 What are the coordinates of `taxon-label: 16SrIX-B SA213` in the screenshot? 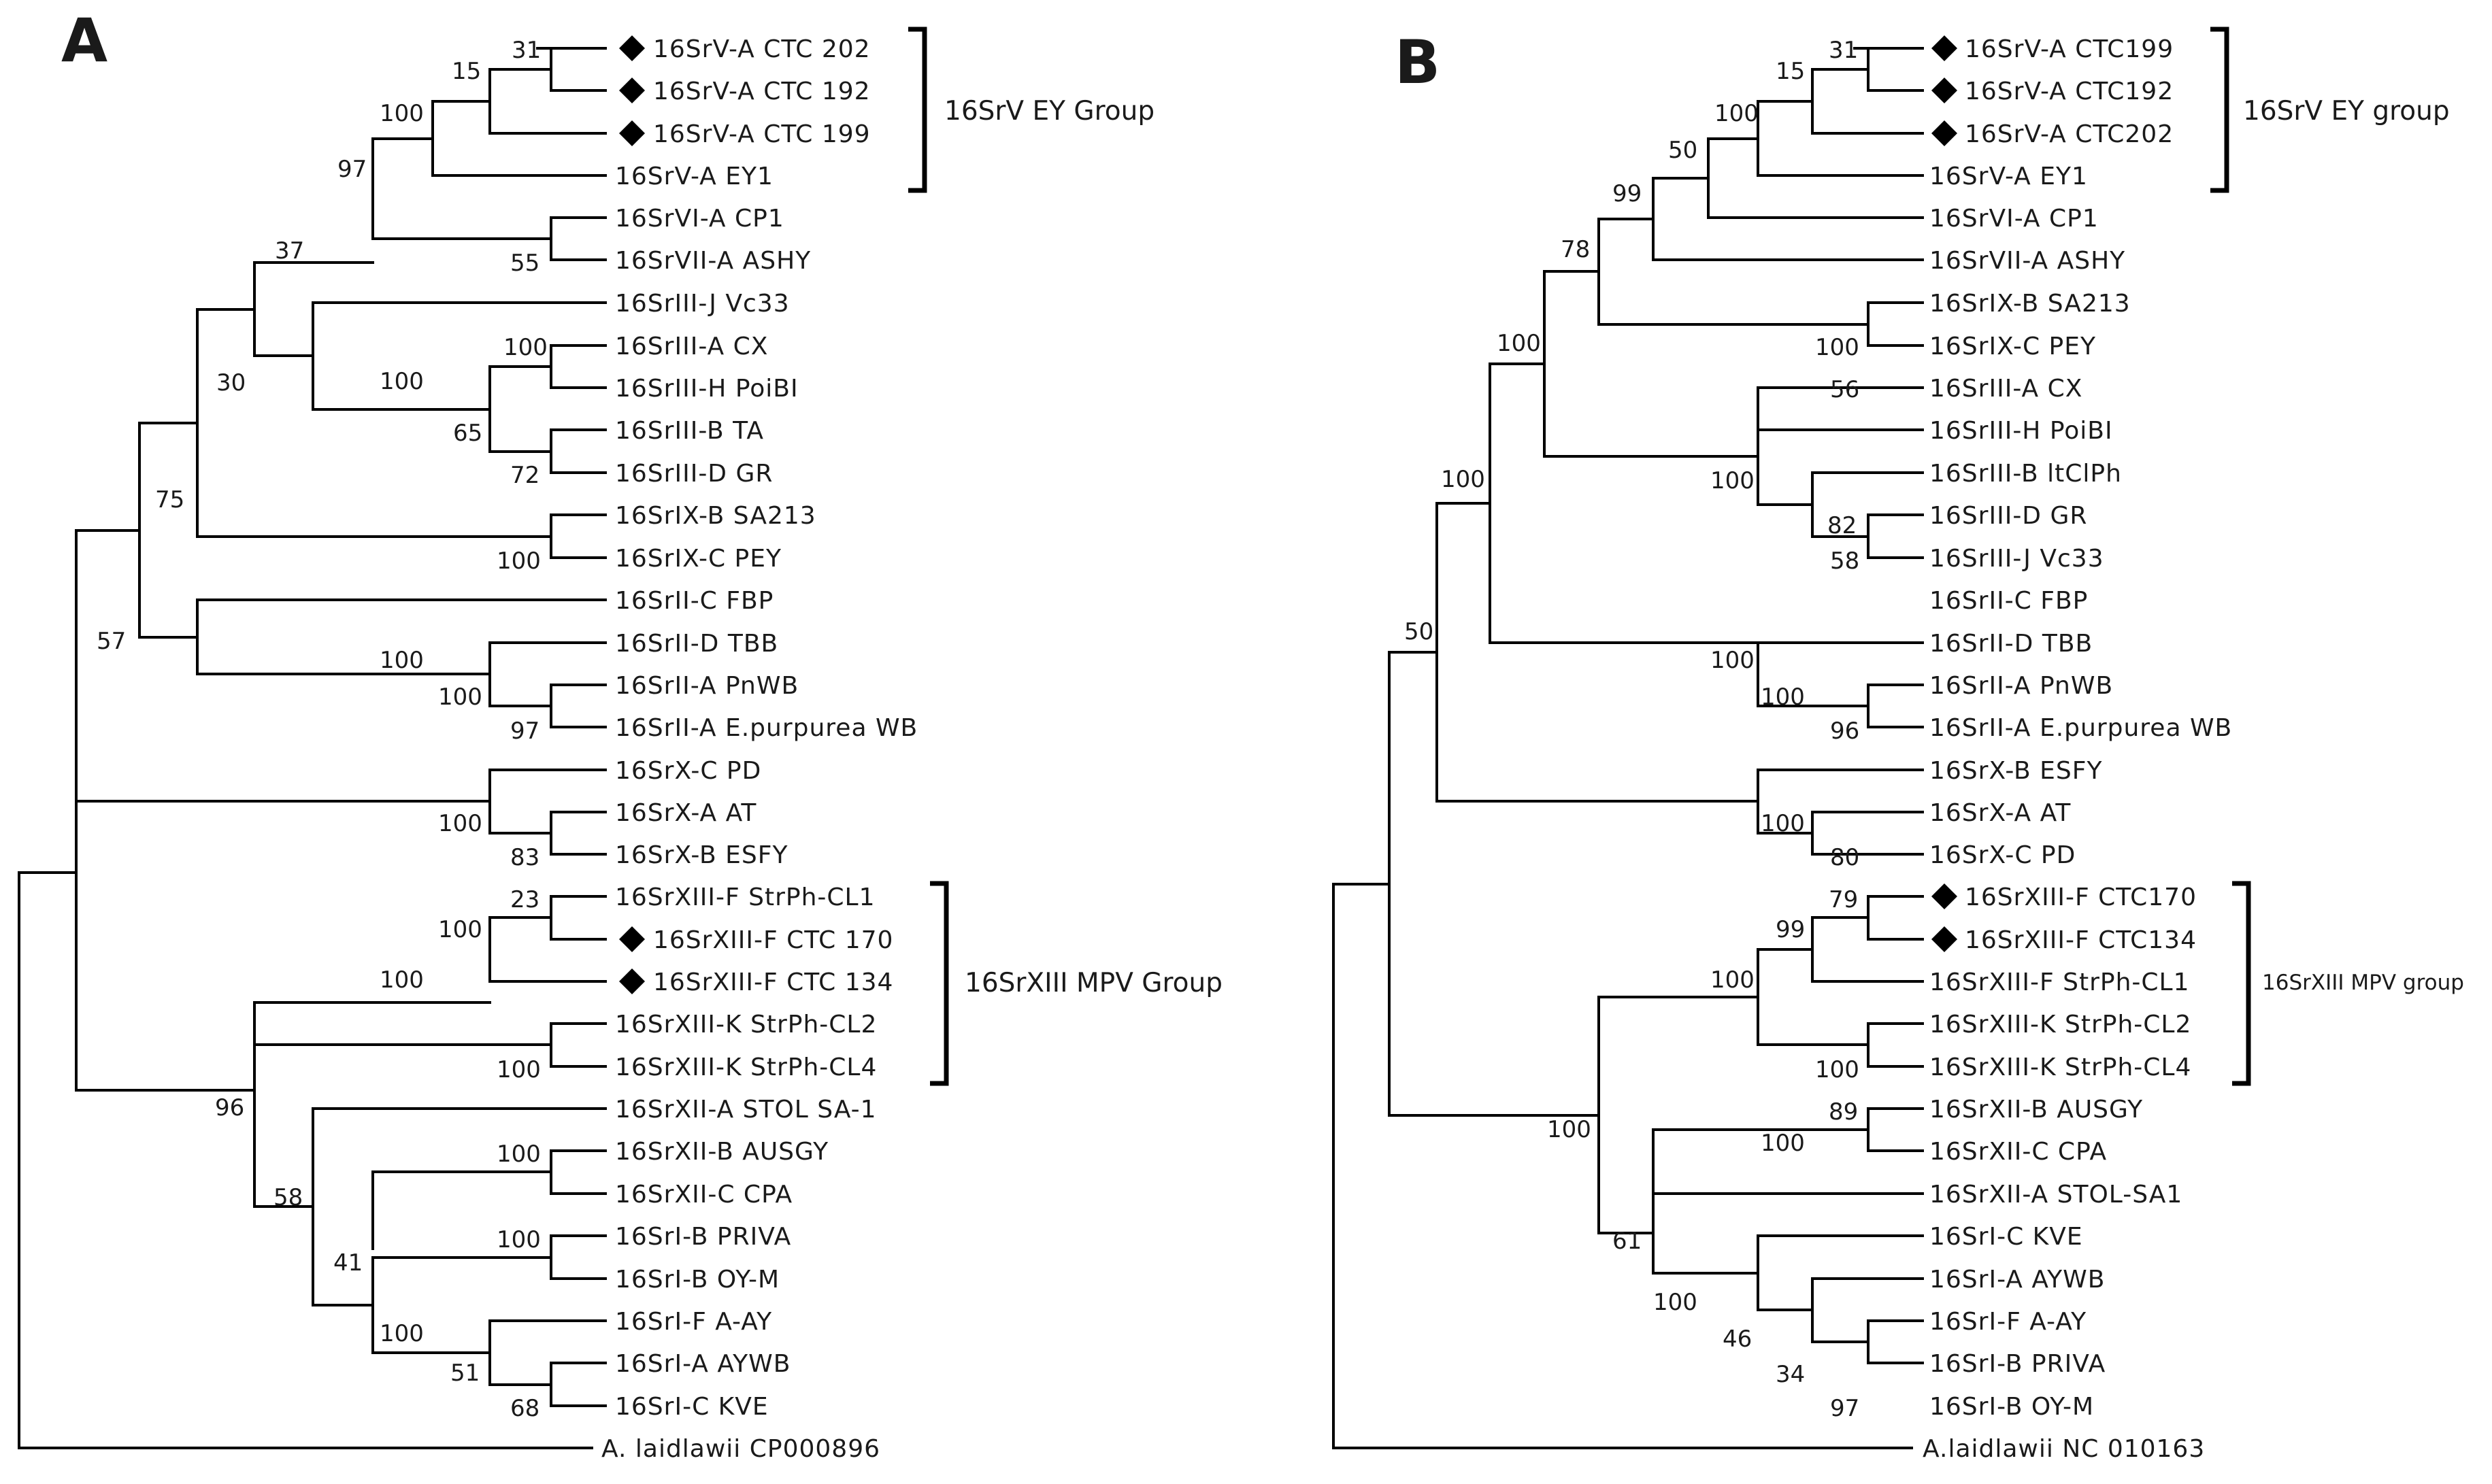 It's located at (716, 516).